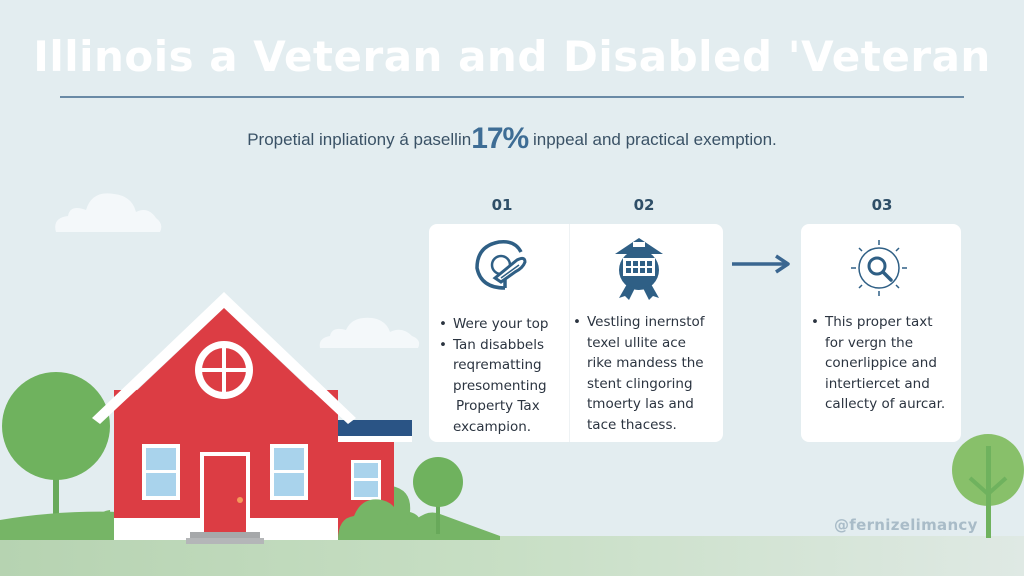 This screenshot has height=576, width=1024. I want to click on magnifier-sun-icon, so click(879, 268).